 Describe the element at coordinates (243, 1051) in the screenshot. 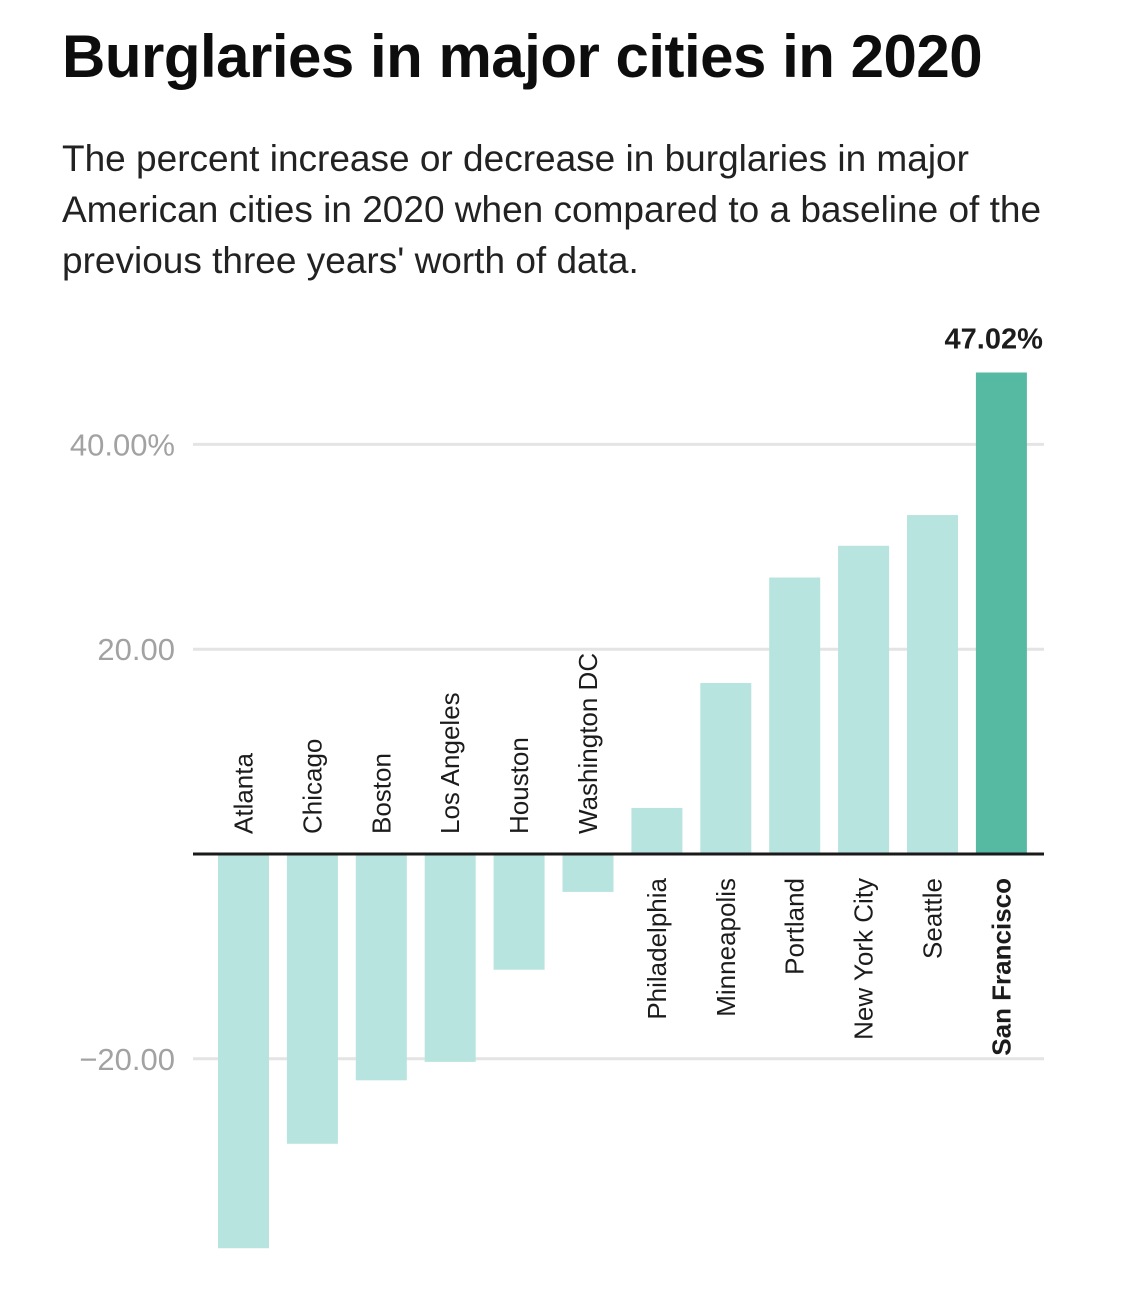

I see `bar-atlanta` at that location.